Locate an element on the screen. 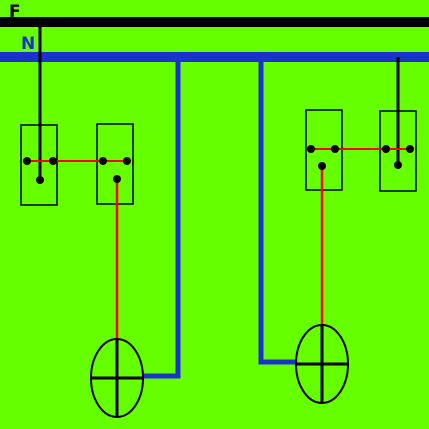  neutral-rail-label: N is located at coordinates (28, 44).